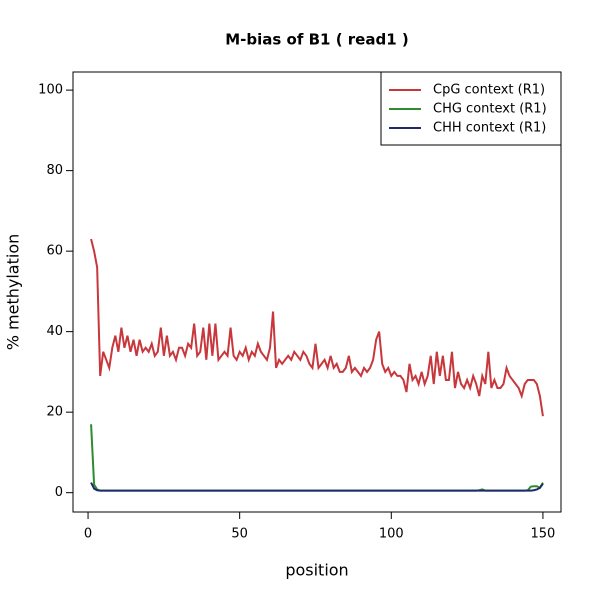  I want to click on chart-title: M-bias of B1 ( read1 ), so click(316, 40).